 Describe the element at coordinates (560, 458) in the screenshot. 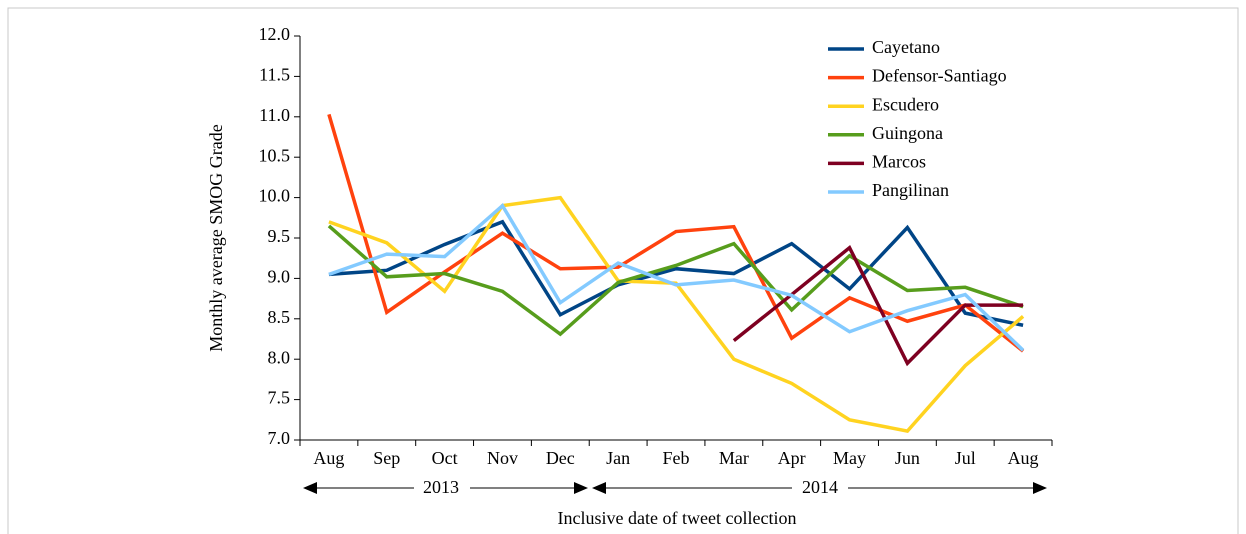

I see `x-tick-label: Dec` at that location.